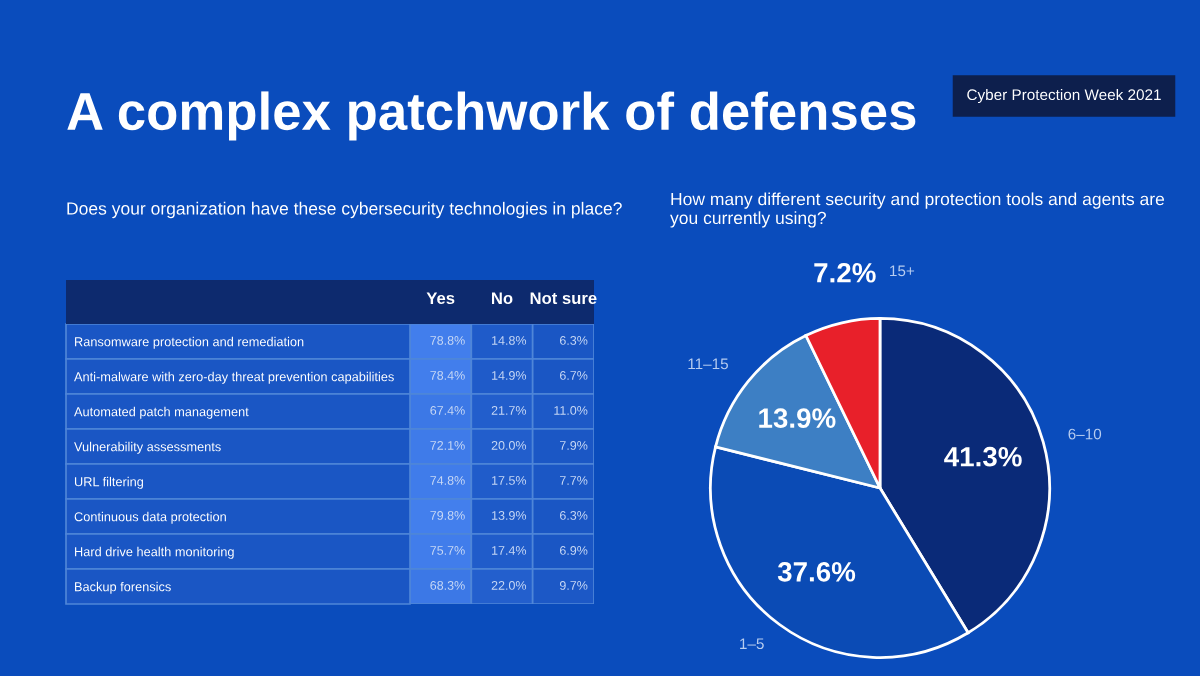 The height and width of the screenshot is (676, 1200). I want to click on data-label: 41.3%, so click(983, 456).